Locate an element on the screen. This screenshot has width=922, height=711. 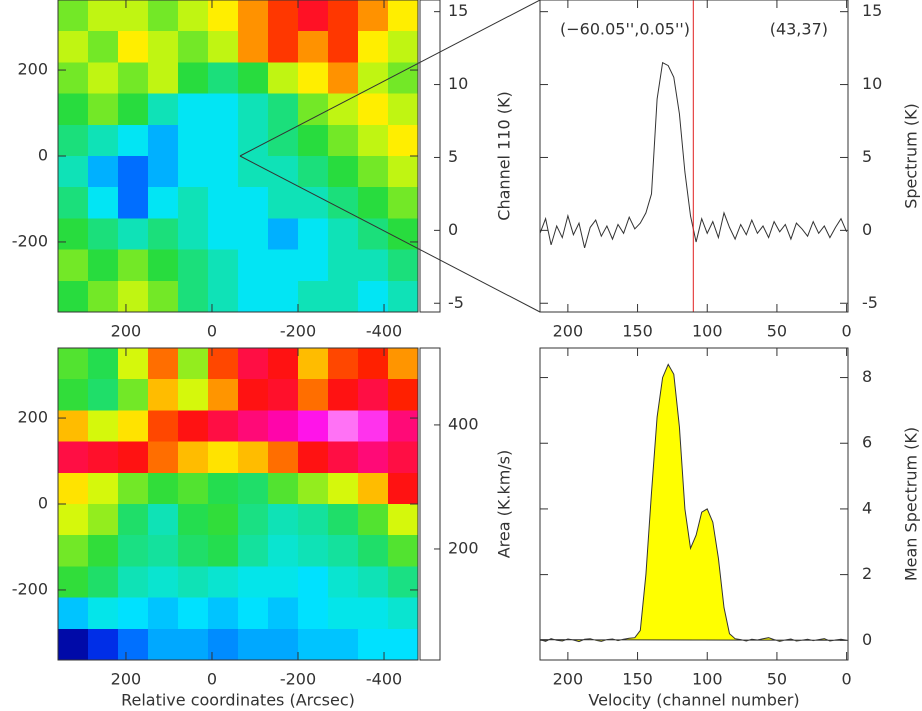
x-tick-label: 200 is located at coordinates (126, 679).